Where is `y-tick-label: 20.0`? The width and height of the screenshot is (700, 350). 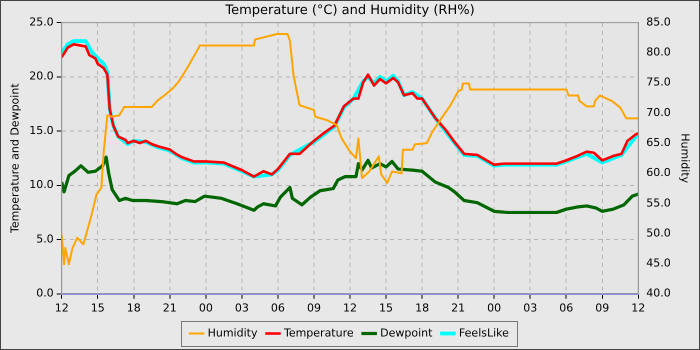
y-tick-label: 20.0 is located at coordinates (41, 76).